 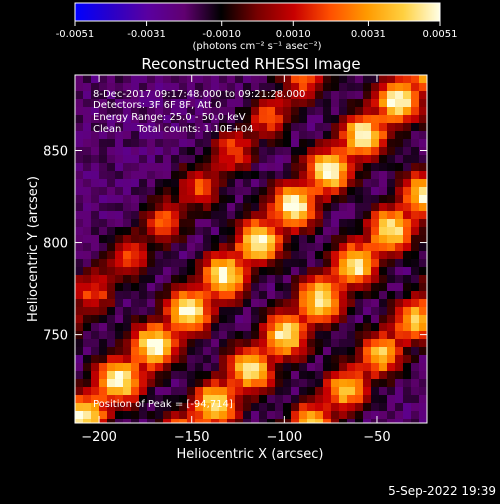 I want to click on x-axis-label: Heliocentric X (arcsec), so click(x=250, y=454).